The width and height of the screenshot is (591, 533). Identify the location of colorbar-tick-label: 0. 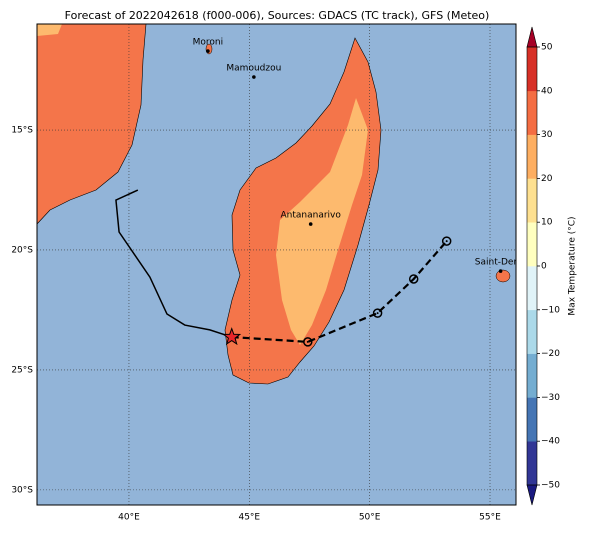
(544, 267).